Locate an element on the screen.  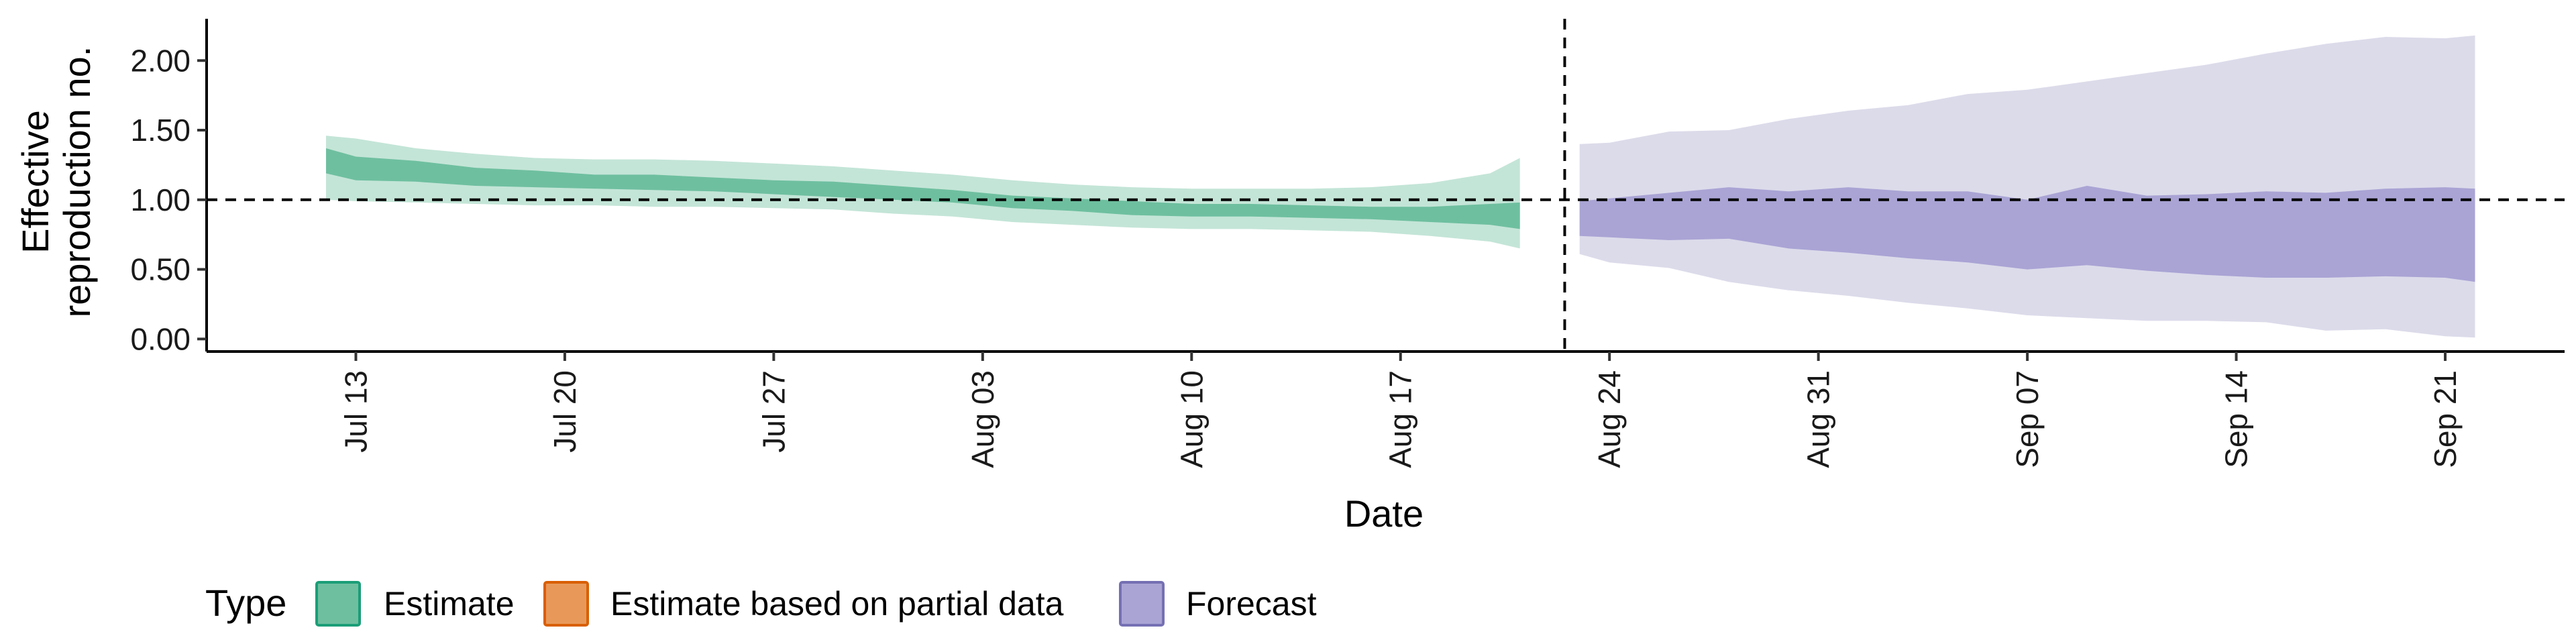
x-tick-label: Aug 31 is located at coordinates (1818, 419).